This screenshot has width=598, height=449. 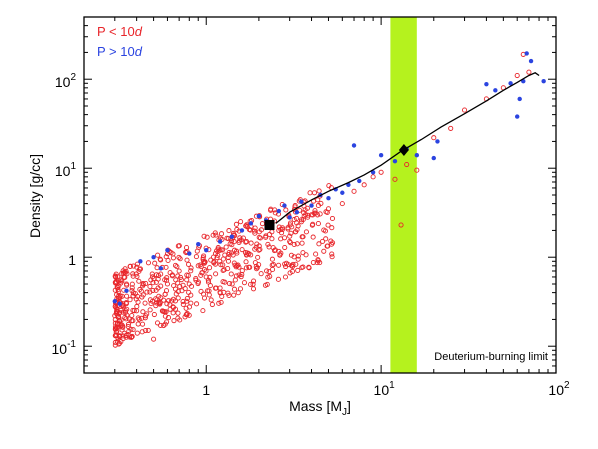 I want to click on y-axis-title: Density [g/cc], so click(x=35, y=196).